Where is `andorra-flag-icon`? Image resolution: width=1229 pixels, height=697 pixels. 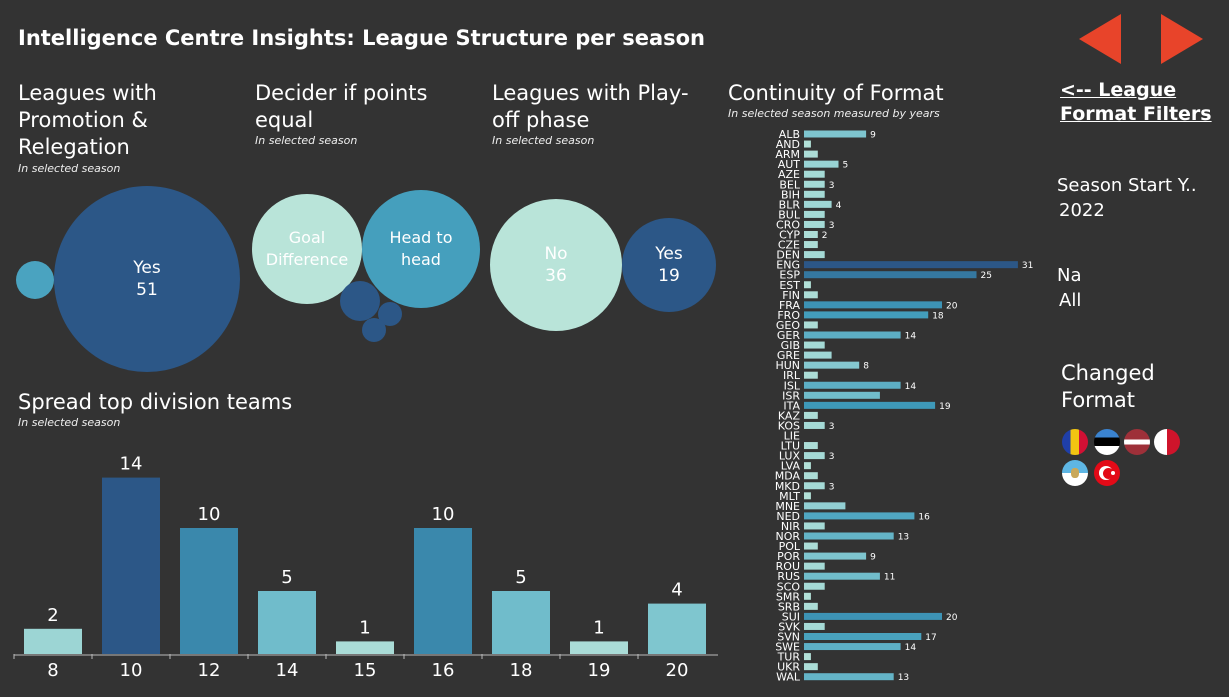 andorra-flag-icon is located at coordinates (1075, 442).